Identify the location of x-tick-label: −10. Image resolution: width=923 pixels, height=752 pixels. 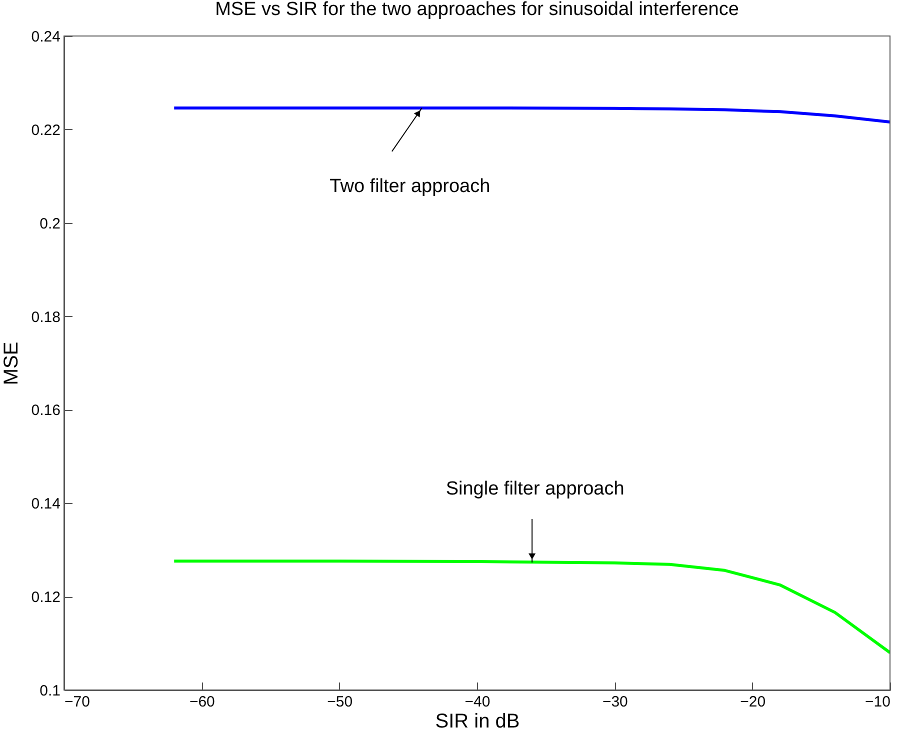
(877, 702).